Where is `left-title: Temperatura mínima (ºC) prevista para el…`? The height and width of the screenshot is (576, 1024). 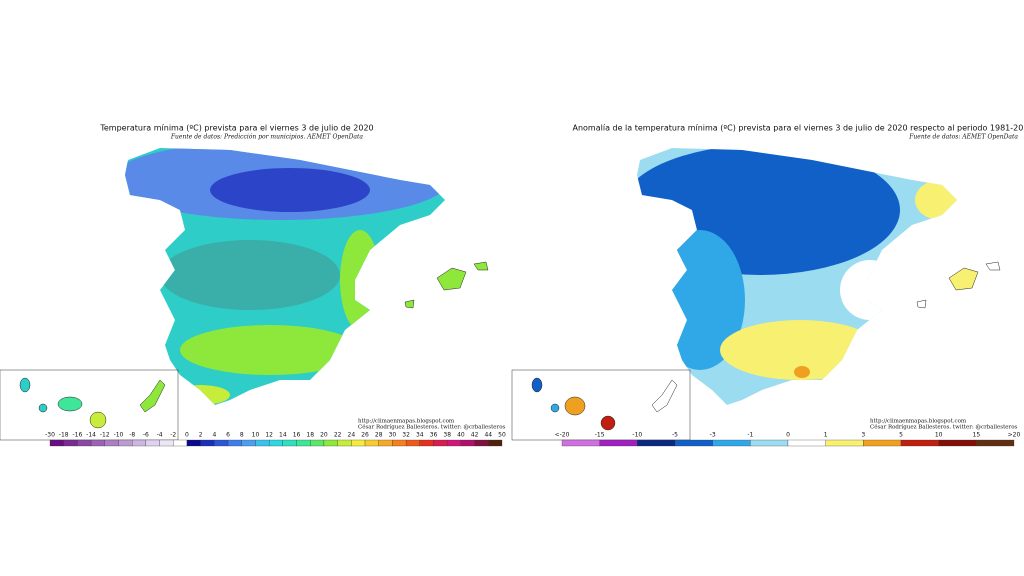 left-title: Temperatura mínima (ºC) prevista para el… is located at coordinates (236, 128).